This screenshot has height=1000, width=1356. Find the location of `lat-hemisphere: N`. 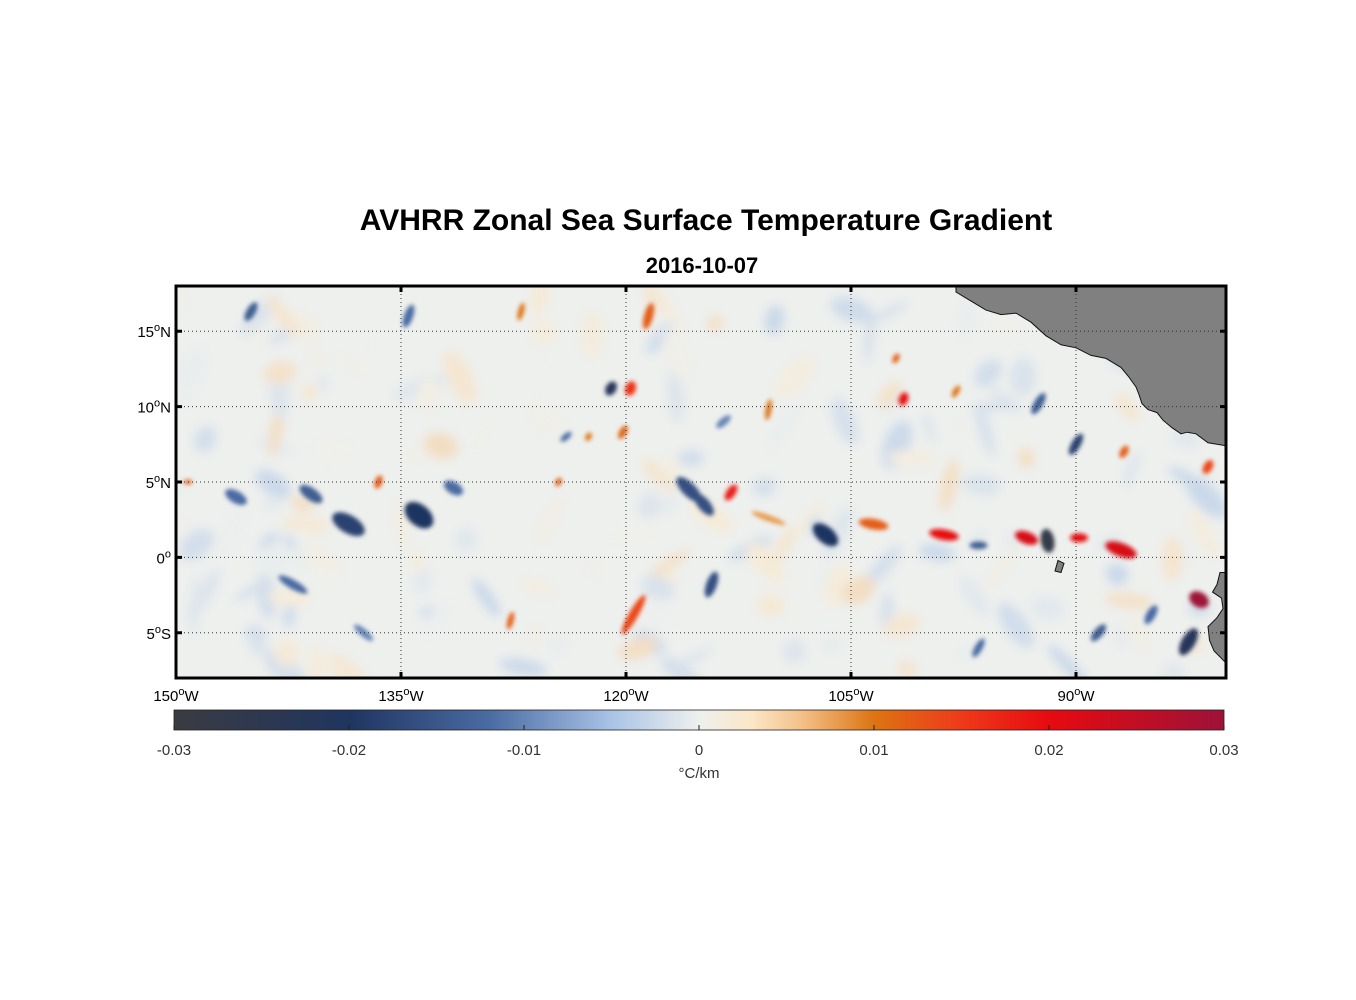

lat-hemisphere: N is located at coordinates (165, 332).